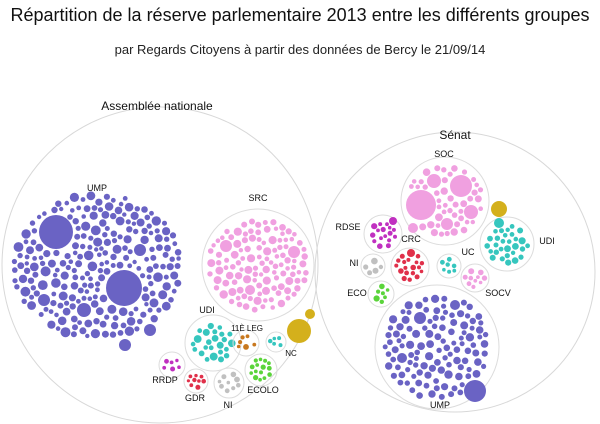 The image size is (600, 424). What do you see at coordinates (445, 197) in the screenshot?
I see `group-senat-soc: SOC` at bounding box center [445, 197].